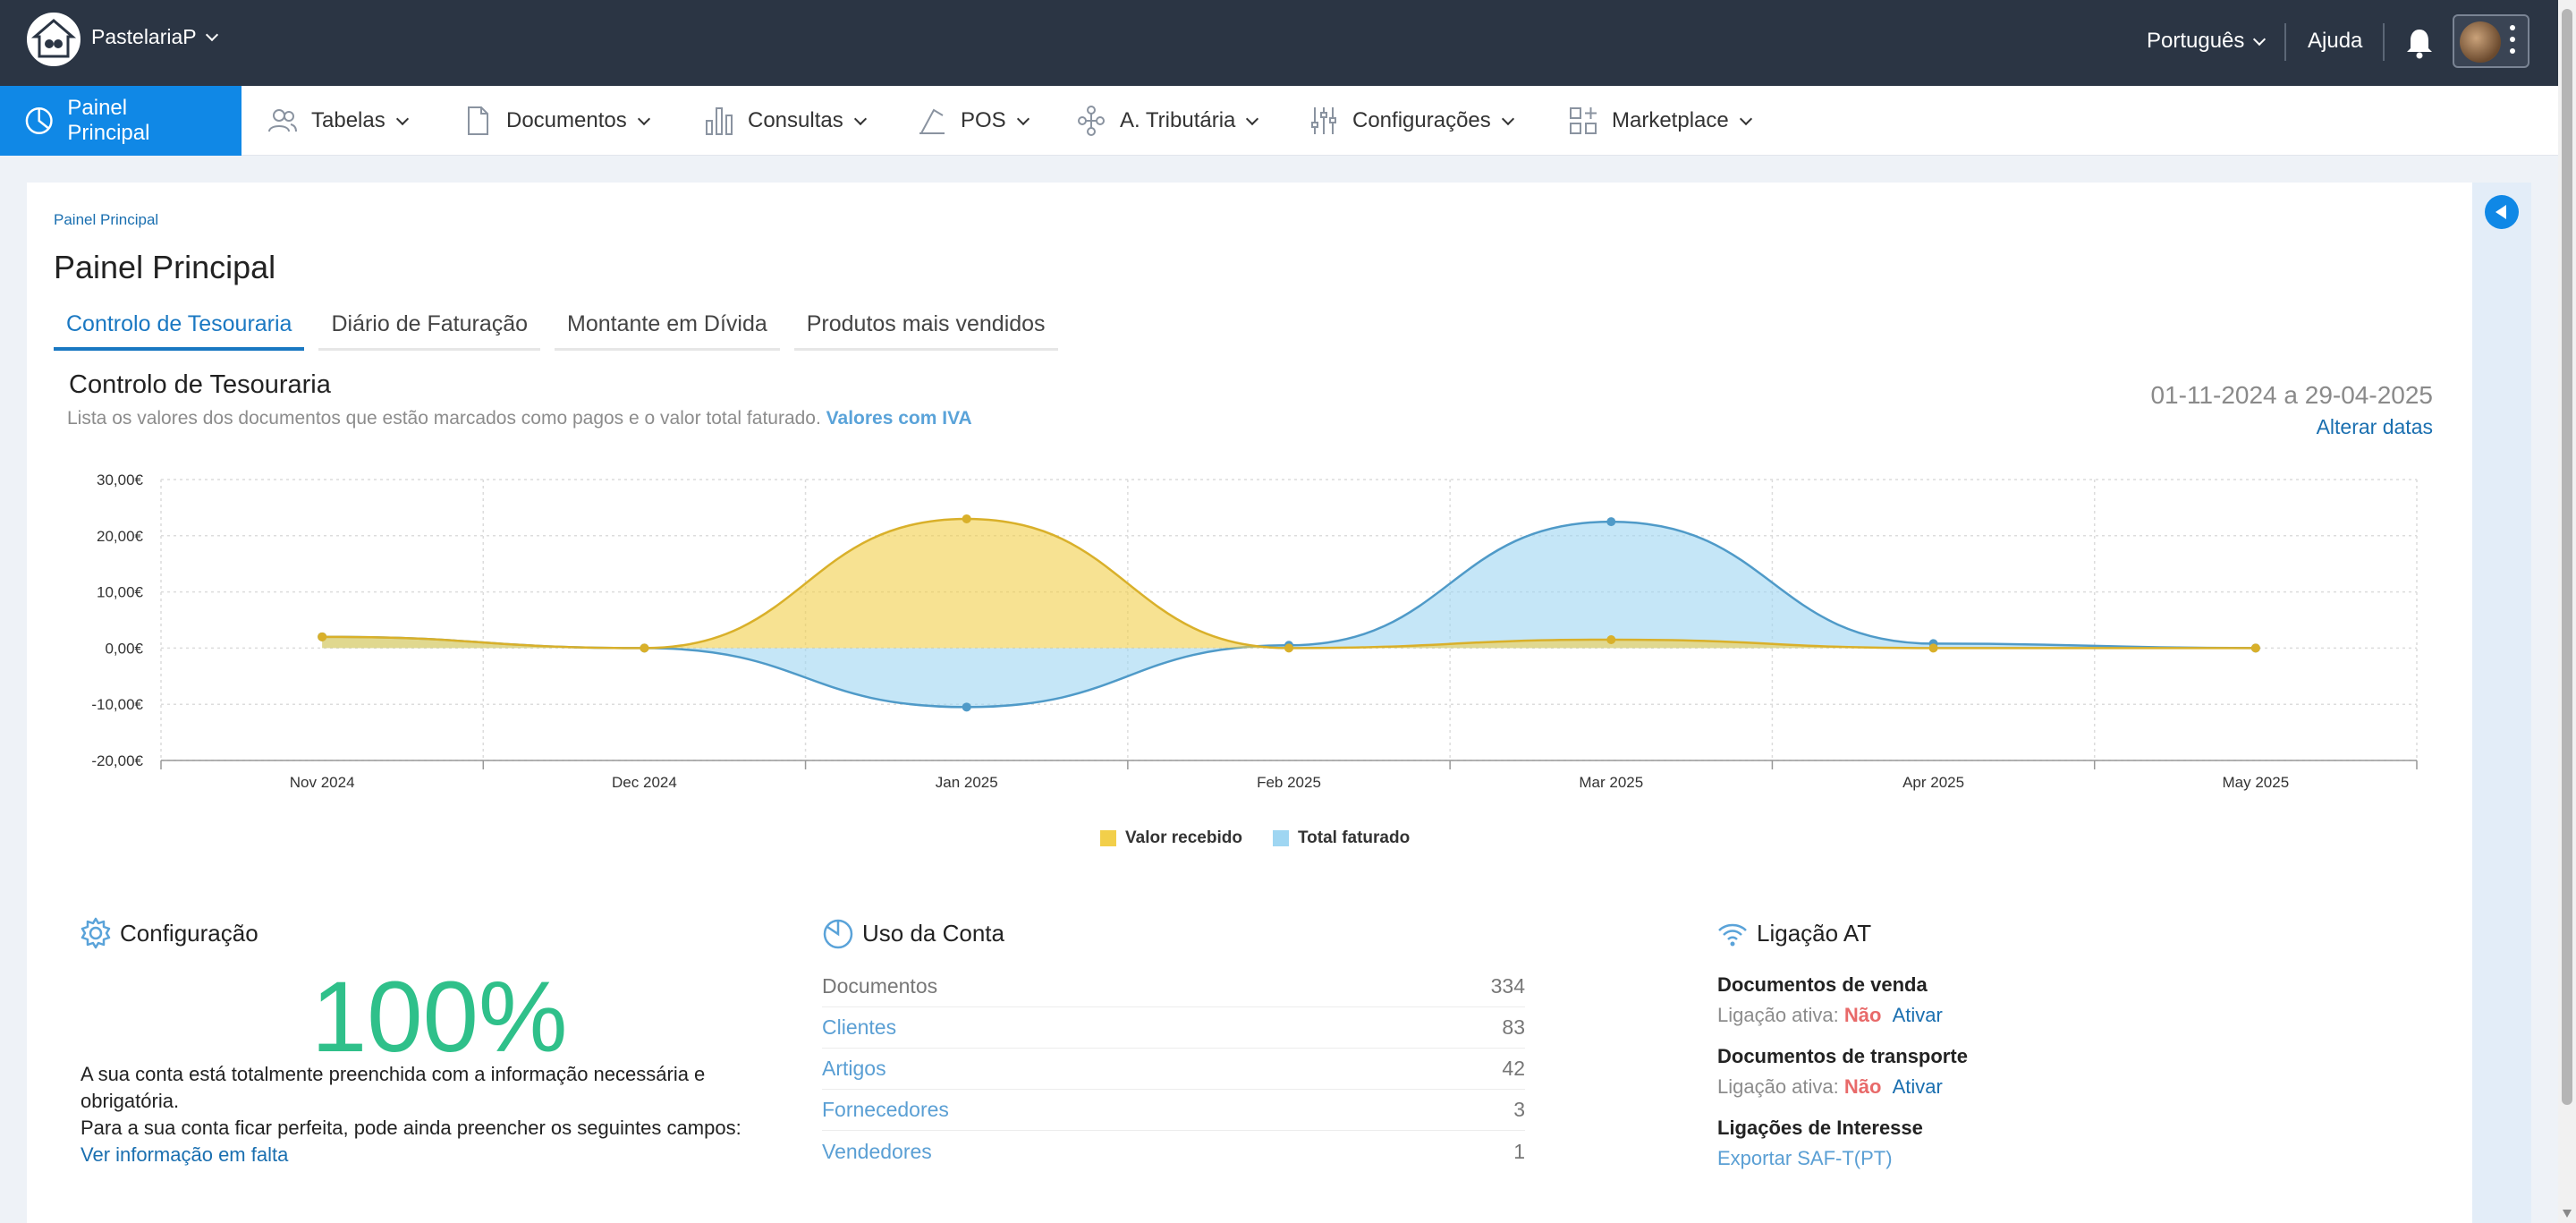 Image resolution: width=2576 pixels, height=1223 pixels. I want to click on transport-docs-heading: Documentos de transporte, so click(1842, 1056).